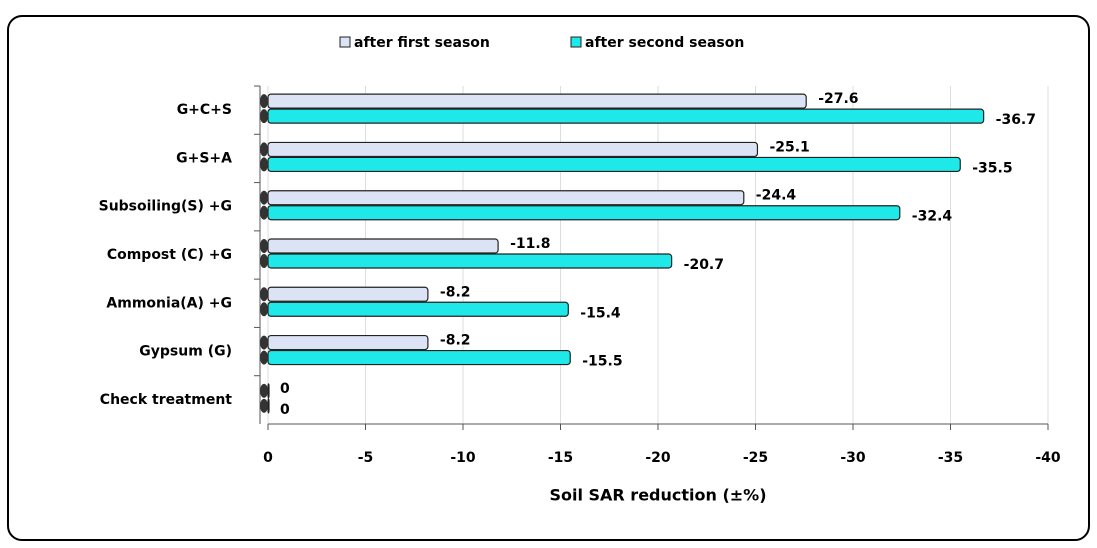 This screenshot has height=548, width=1097. What do you see at coordinates (165, 207) in the screenshot?
I see `y-tick-label: Subsoiling(S) +G` at bounding box center [165, 207].